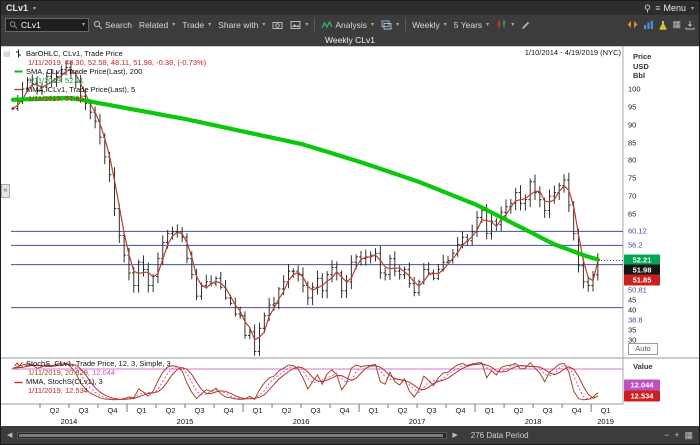  I want to click on range-slider, so click(232, 435).